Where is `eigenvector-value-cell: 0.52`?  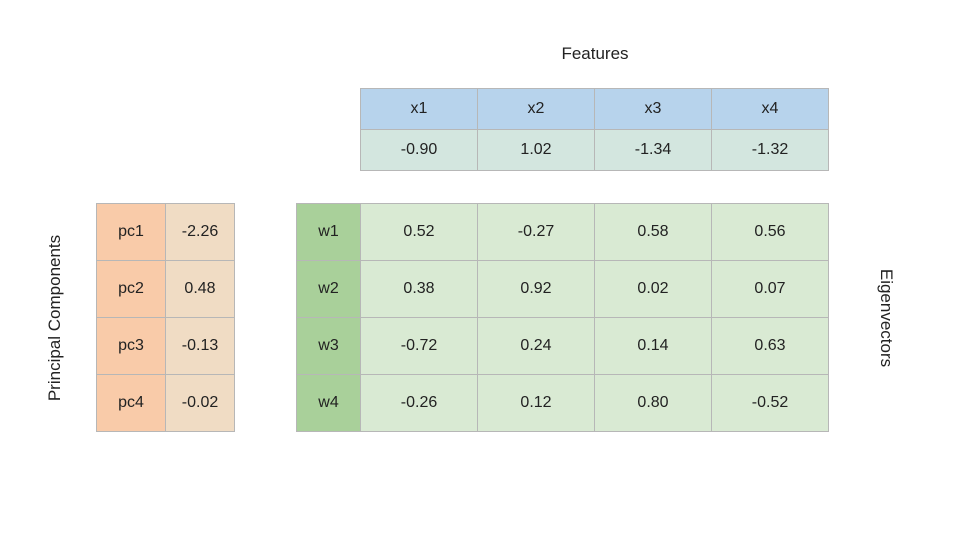 eigenvector-value-cell: 0.52 is located at coordinates (419, 232).